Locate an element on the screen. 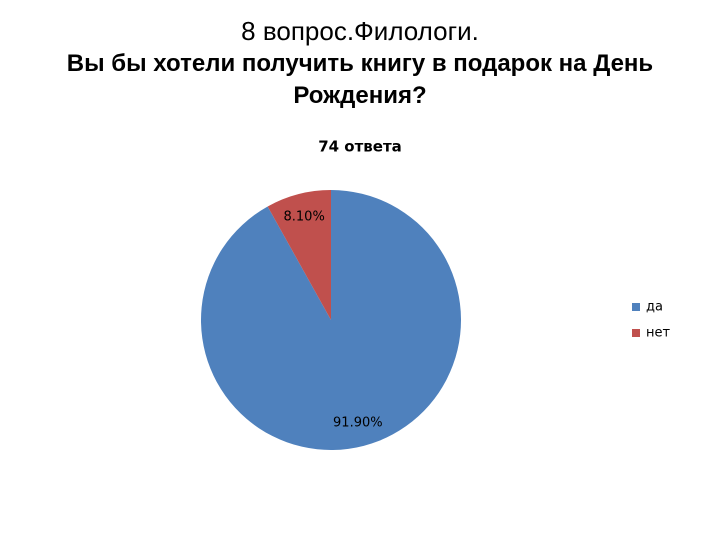 The height and width of the screenshot is (540, 720). legend-label: да is located at coordinates (654, 307).